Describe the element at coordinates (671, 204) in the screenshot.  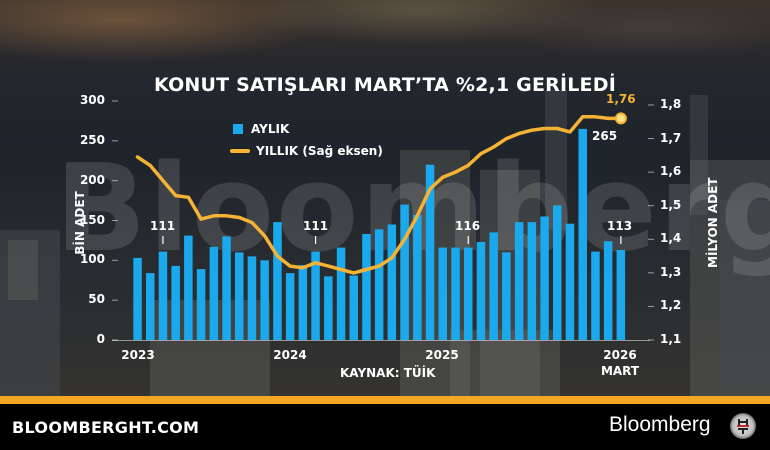
I see `right-tick-1,5: 1,5` at that location.